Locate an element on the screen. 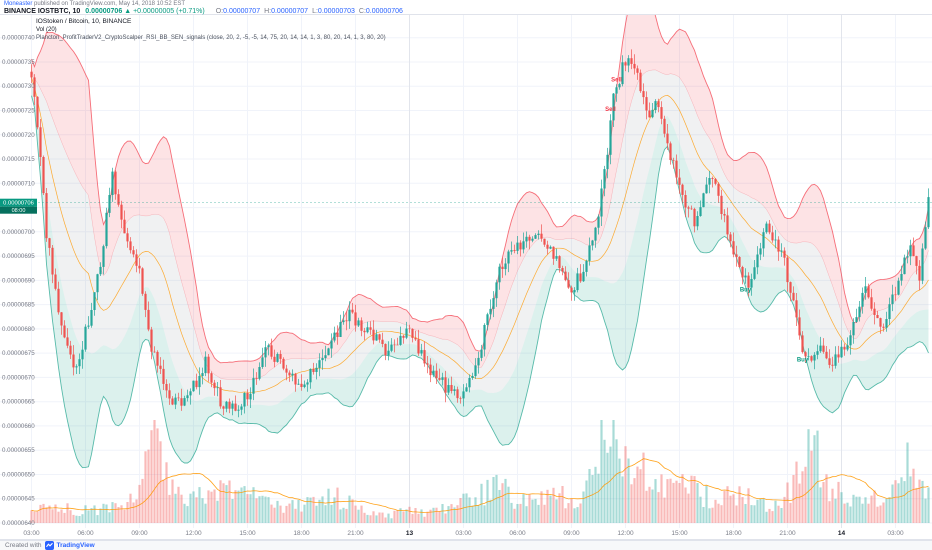 This screenshot has width=932, height=550. time-axis-label: 14 is located at coordinates (841, 533).